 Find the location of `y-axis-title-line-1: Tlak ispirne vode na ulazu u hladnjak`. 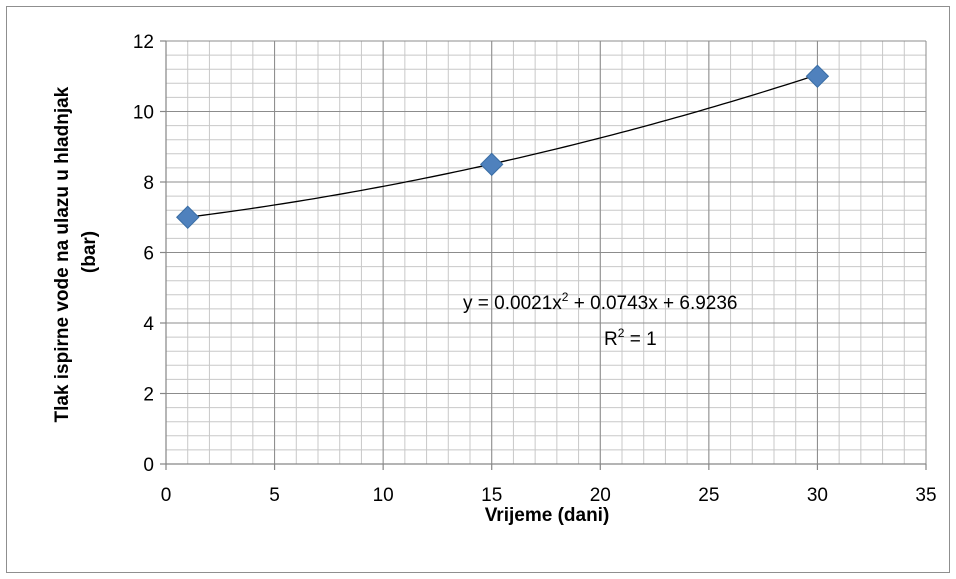

y-axis-title-line-1: Tlak ispirne vode na ulazu u hladnjak is located at coordinates (62, 254).